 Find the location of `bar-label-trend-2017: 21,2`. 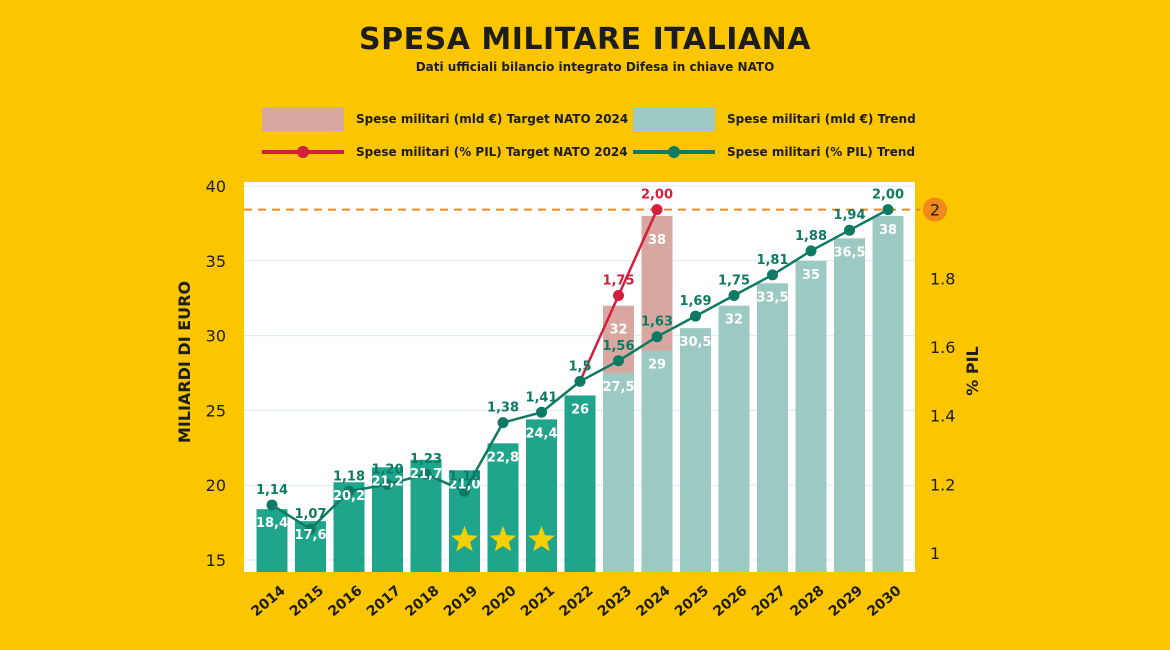

bar-label-trend-2017: 21,2 is located at coordinates (387, 481).